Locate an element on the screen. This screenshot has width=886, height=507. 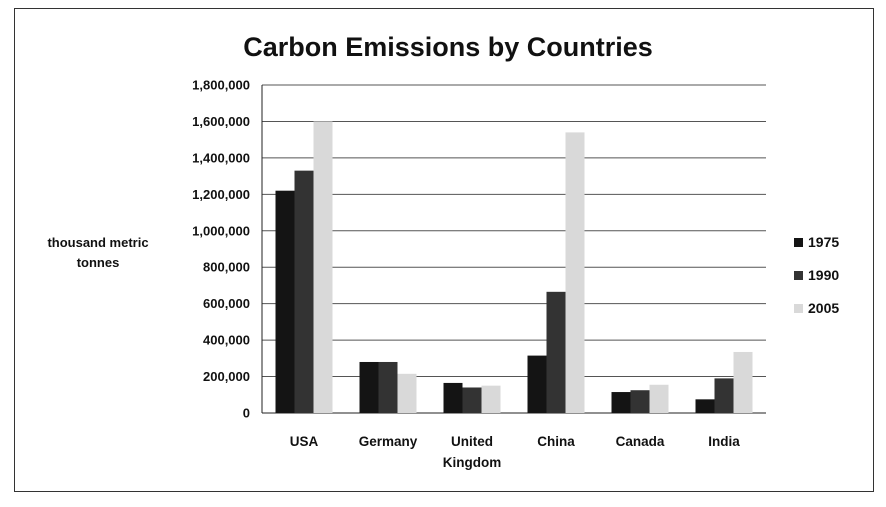
x-category-label: Germany is located at coordinates (388, 441).